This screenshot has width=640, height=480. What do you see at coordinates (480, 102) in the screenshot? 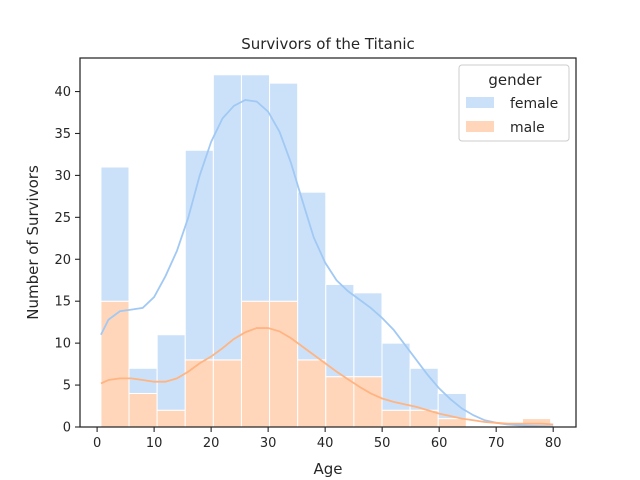
I see `legend-swatch-female` at bounding box center [480, 102].